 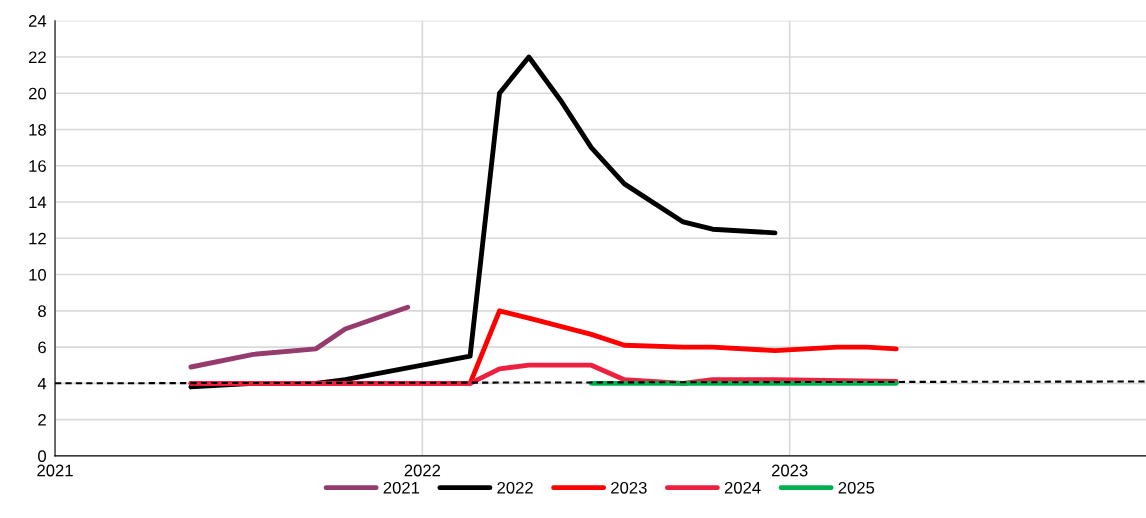 What do you see at coordinates (37, 21) in the screenshot?
I see `y-tick-label: 24` at bounding box center [37, 21].